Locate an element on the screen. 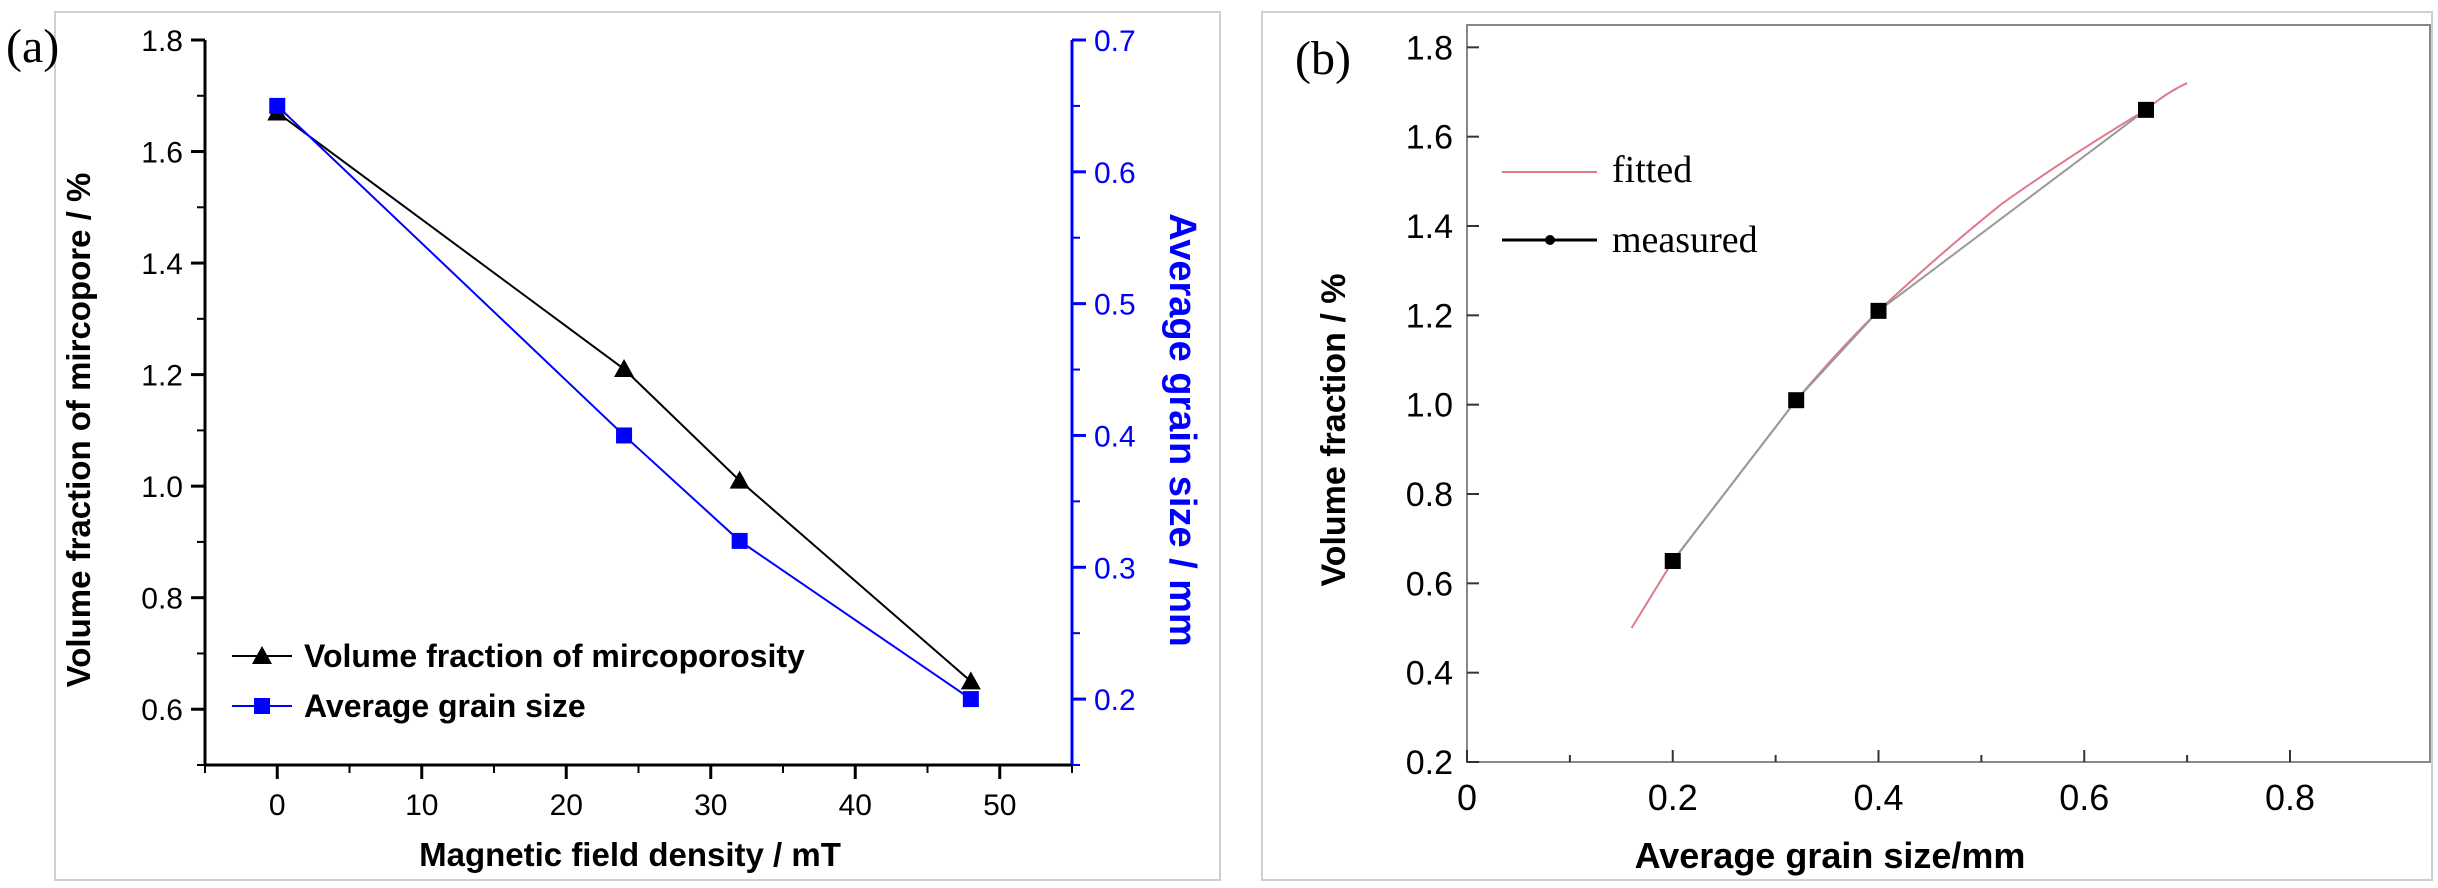  a-x-tick-label: 10 is located at coordinates (421, 805).